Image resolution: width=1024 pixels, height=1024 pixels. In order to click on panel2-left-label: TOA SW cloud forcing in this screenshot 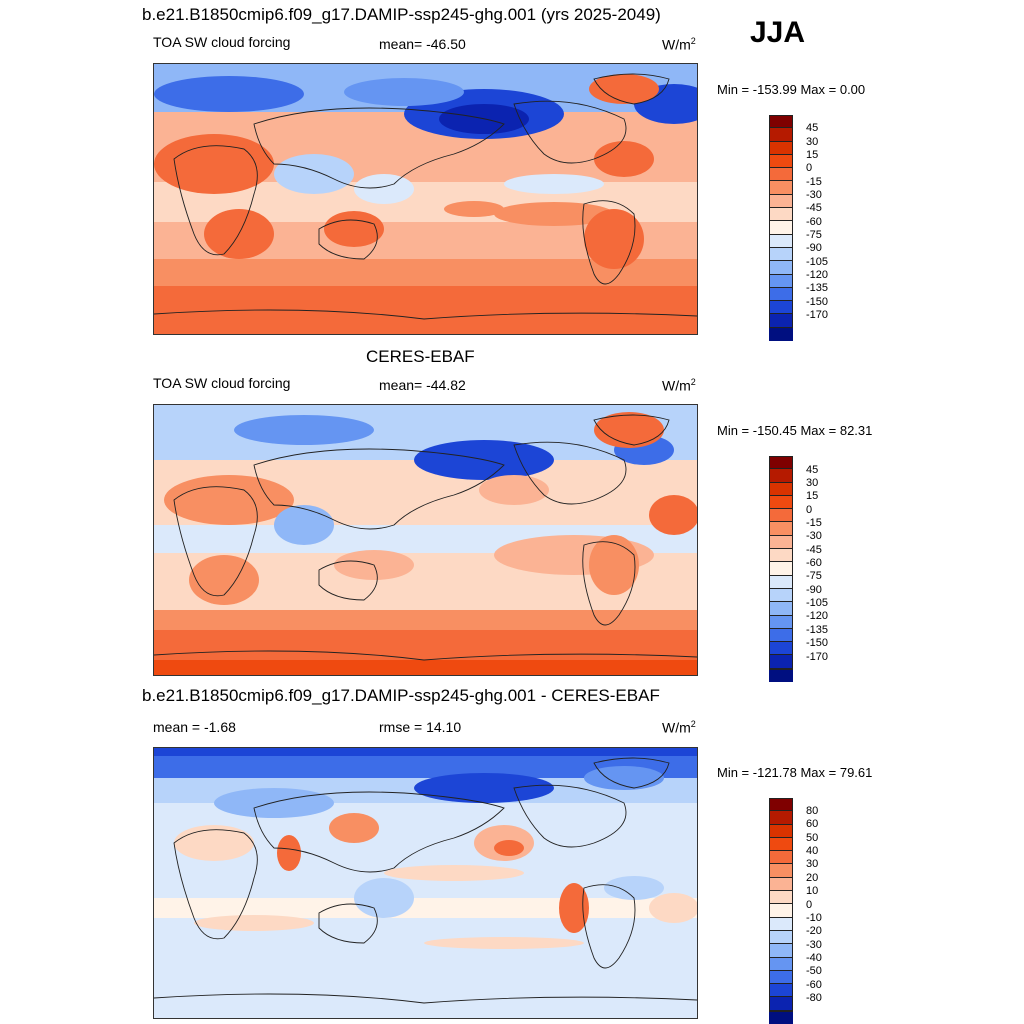, I will do `click(222, 383)`.